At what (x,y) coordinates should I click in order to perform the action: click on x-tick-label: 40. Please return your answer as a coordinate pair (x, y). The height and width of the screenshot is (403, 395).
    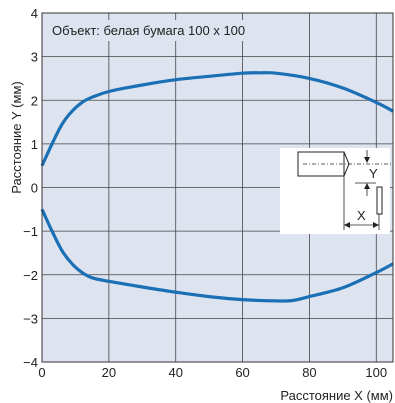
    Looking at the image, I should click on (175, 372).